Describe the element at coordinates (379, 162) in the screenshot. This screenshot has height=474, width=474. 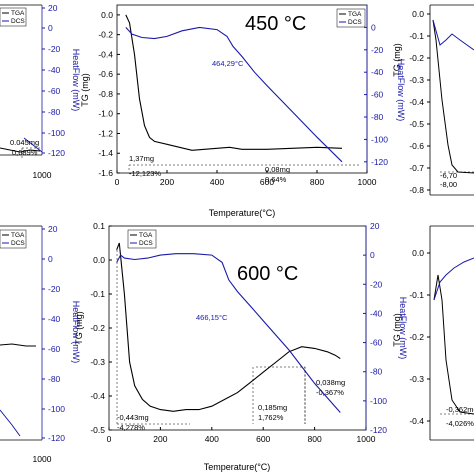
I see `y2-tick-label: -120` at that location.